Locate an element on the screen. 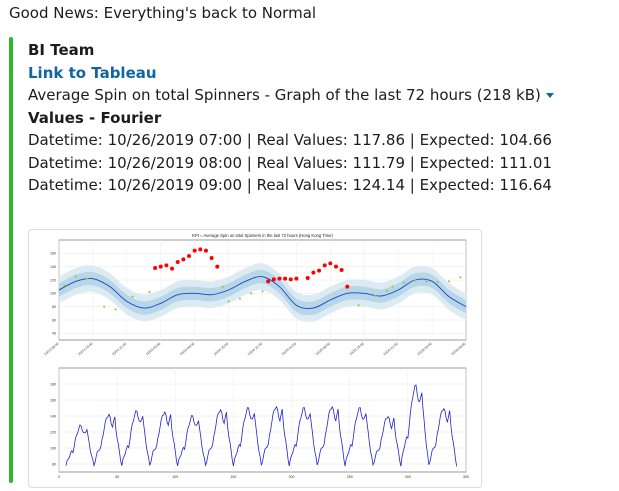 This screenshot has height=491, width=619. tableau-link: Link to Tableau is located at coordinates (92, 72).